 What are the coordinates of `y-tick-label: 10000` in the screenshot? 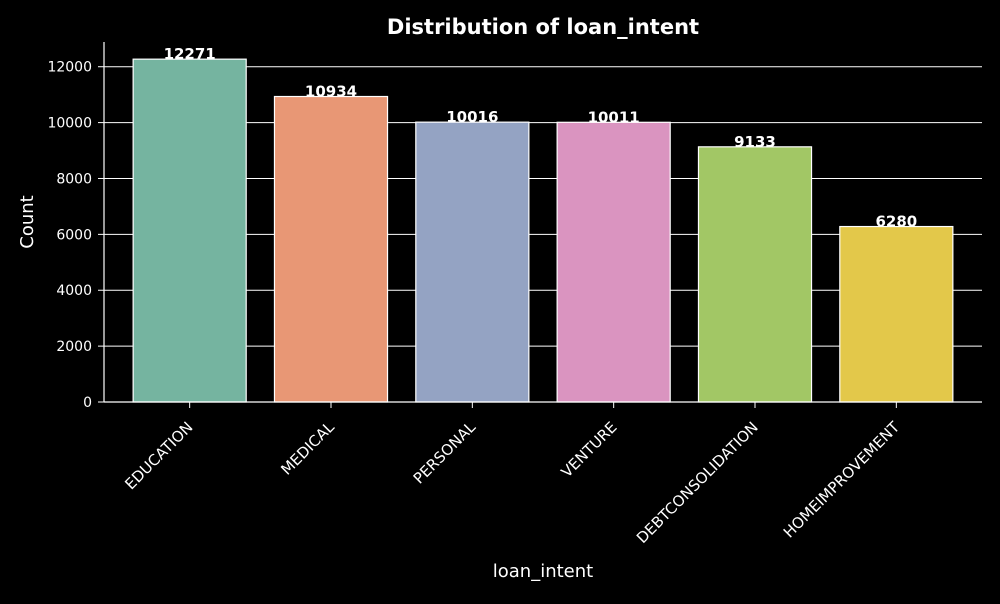 It's located at (69, 124).